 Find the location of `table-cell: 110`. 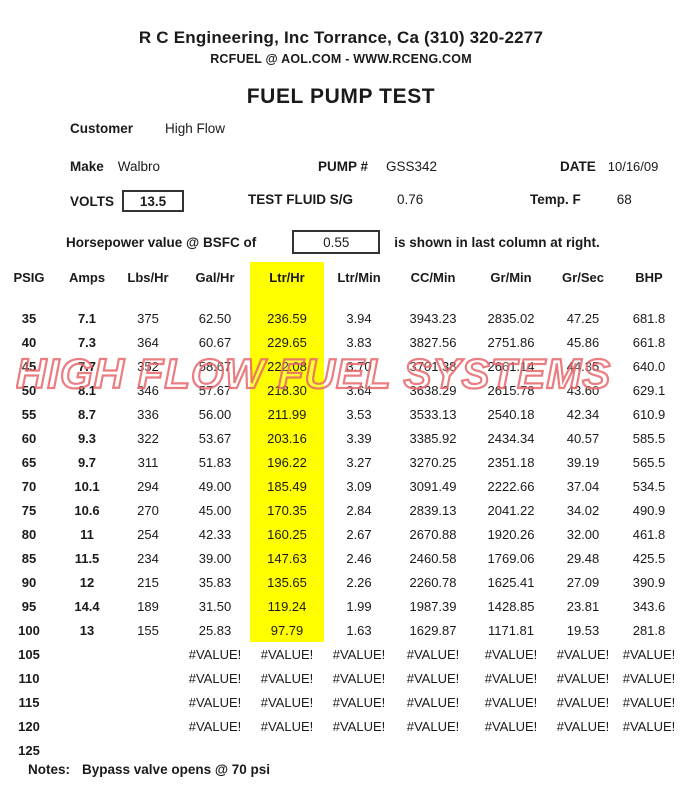

table-cell: 110 is located at coordinates (29, 678).